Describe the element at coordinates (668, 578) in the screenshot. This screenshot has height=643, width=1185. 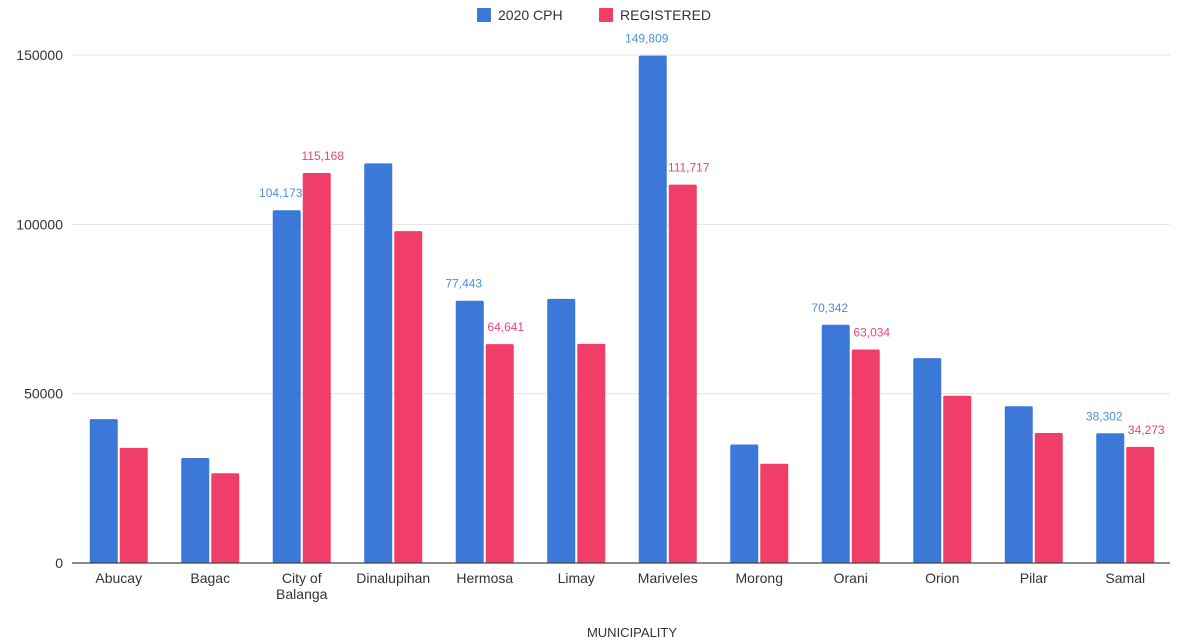
I see `x-tick-label: Mariveles` at that location.